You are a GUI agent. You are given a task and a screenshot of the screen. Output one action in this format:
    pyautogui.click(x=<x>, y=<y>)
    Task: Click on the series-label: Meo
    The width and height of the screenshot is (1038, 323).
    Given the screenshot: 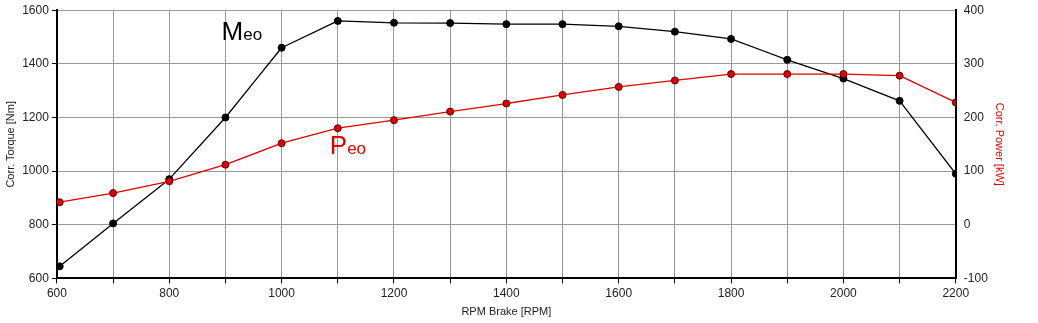 What is the action you would take?
    pyautogui.click(x=242, y=30)
    